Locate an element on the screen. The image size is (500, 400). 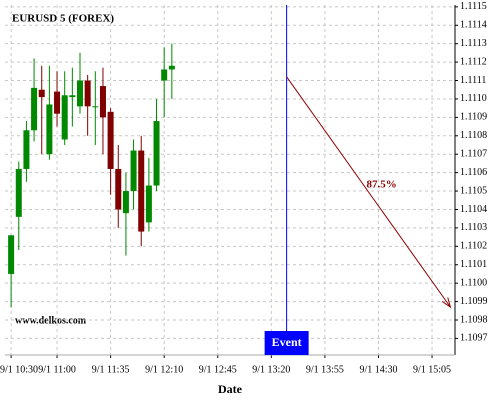
x-tick-label: 9/1 12:10 is located at coordinates (164, 369).